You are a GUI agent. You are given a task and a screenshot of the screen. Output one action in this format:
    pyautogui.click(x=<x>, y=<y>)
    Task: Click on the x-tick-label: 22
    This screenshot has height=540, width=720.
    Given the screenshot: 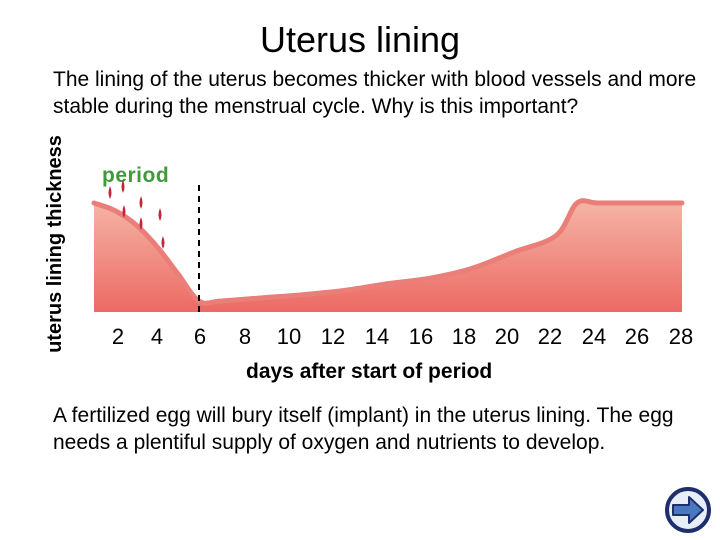 What is the action you would take?
    pyautogui.click(x=550, y=336)
    